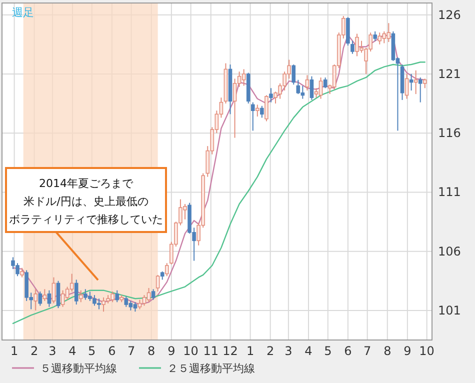 This screenshot has height=383, width=475. Describe the element at coordinates (449, 73) in the screenshot. I see `y-tick-label: 121` at that location.